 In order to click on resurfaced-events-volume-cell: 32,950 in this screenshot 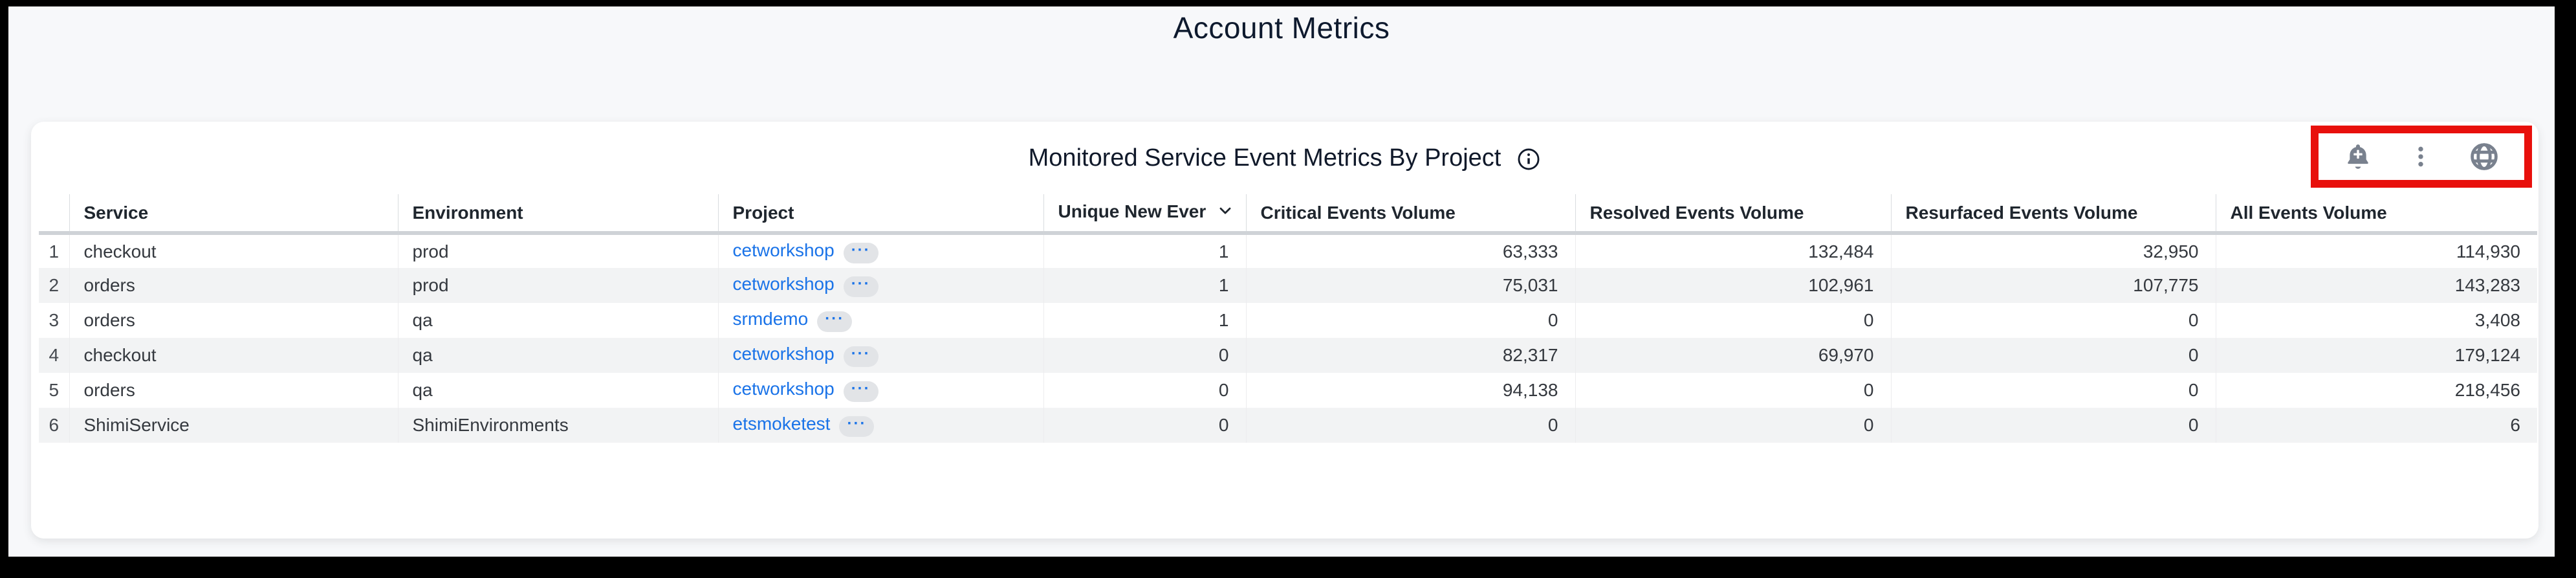, I will do `click(2053, 250)`.